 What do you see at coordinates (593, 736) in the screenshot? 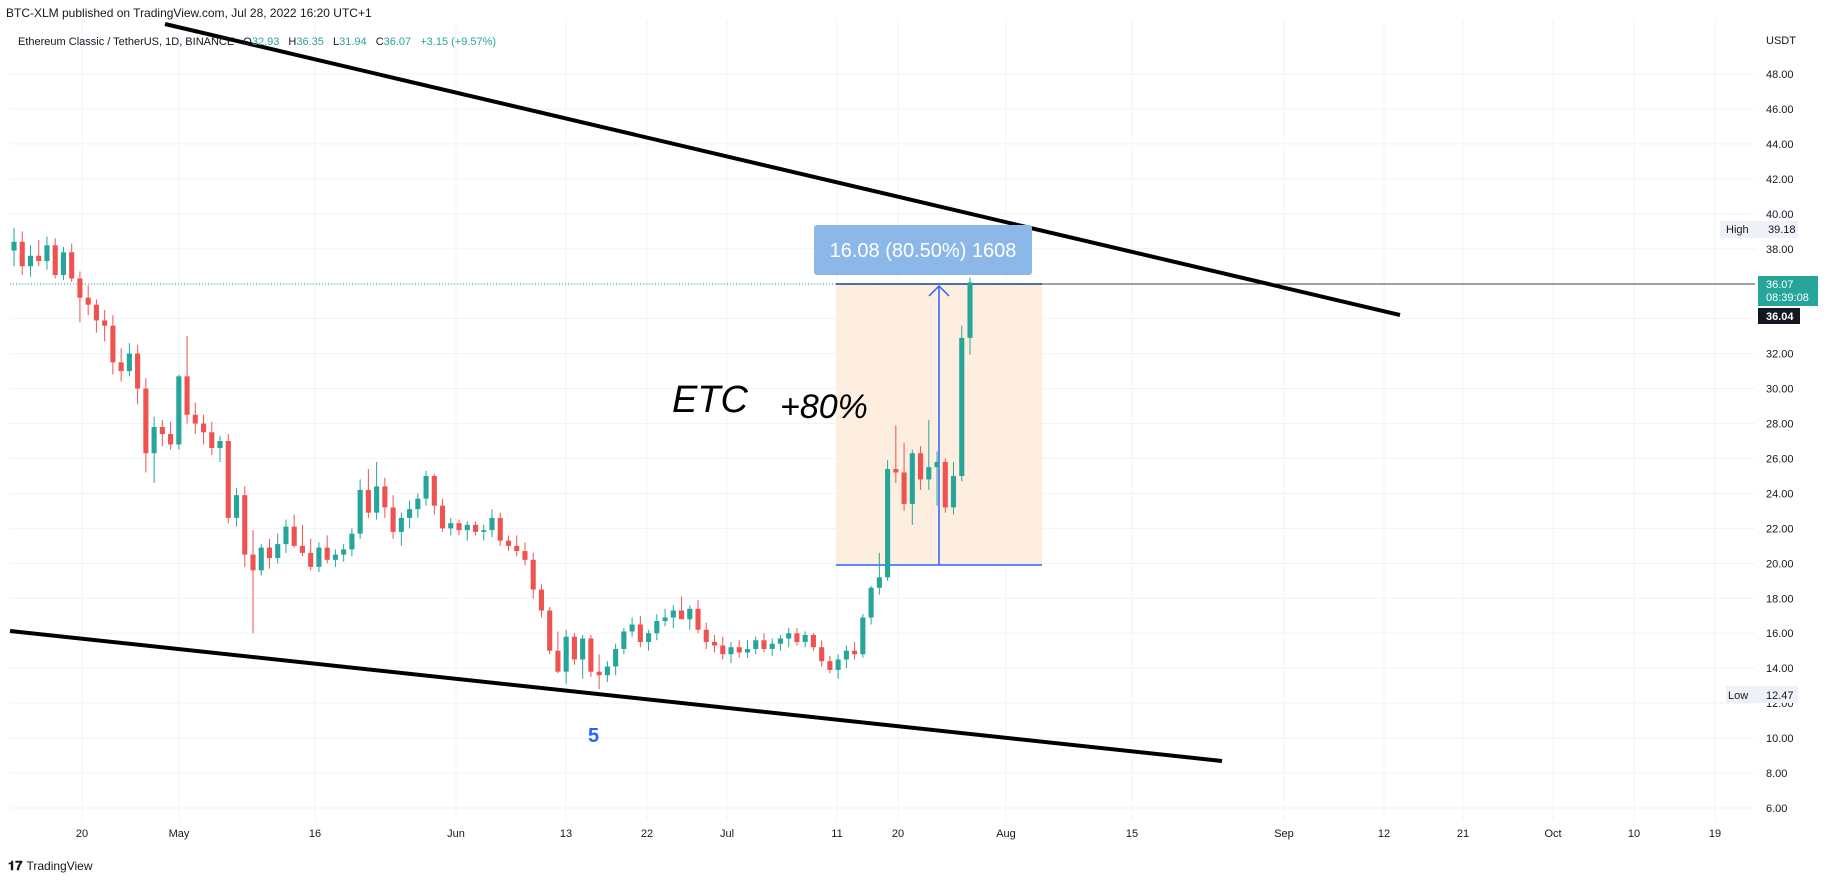
I see `wave-label: 5` at bounding box center [593, 736].